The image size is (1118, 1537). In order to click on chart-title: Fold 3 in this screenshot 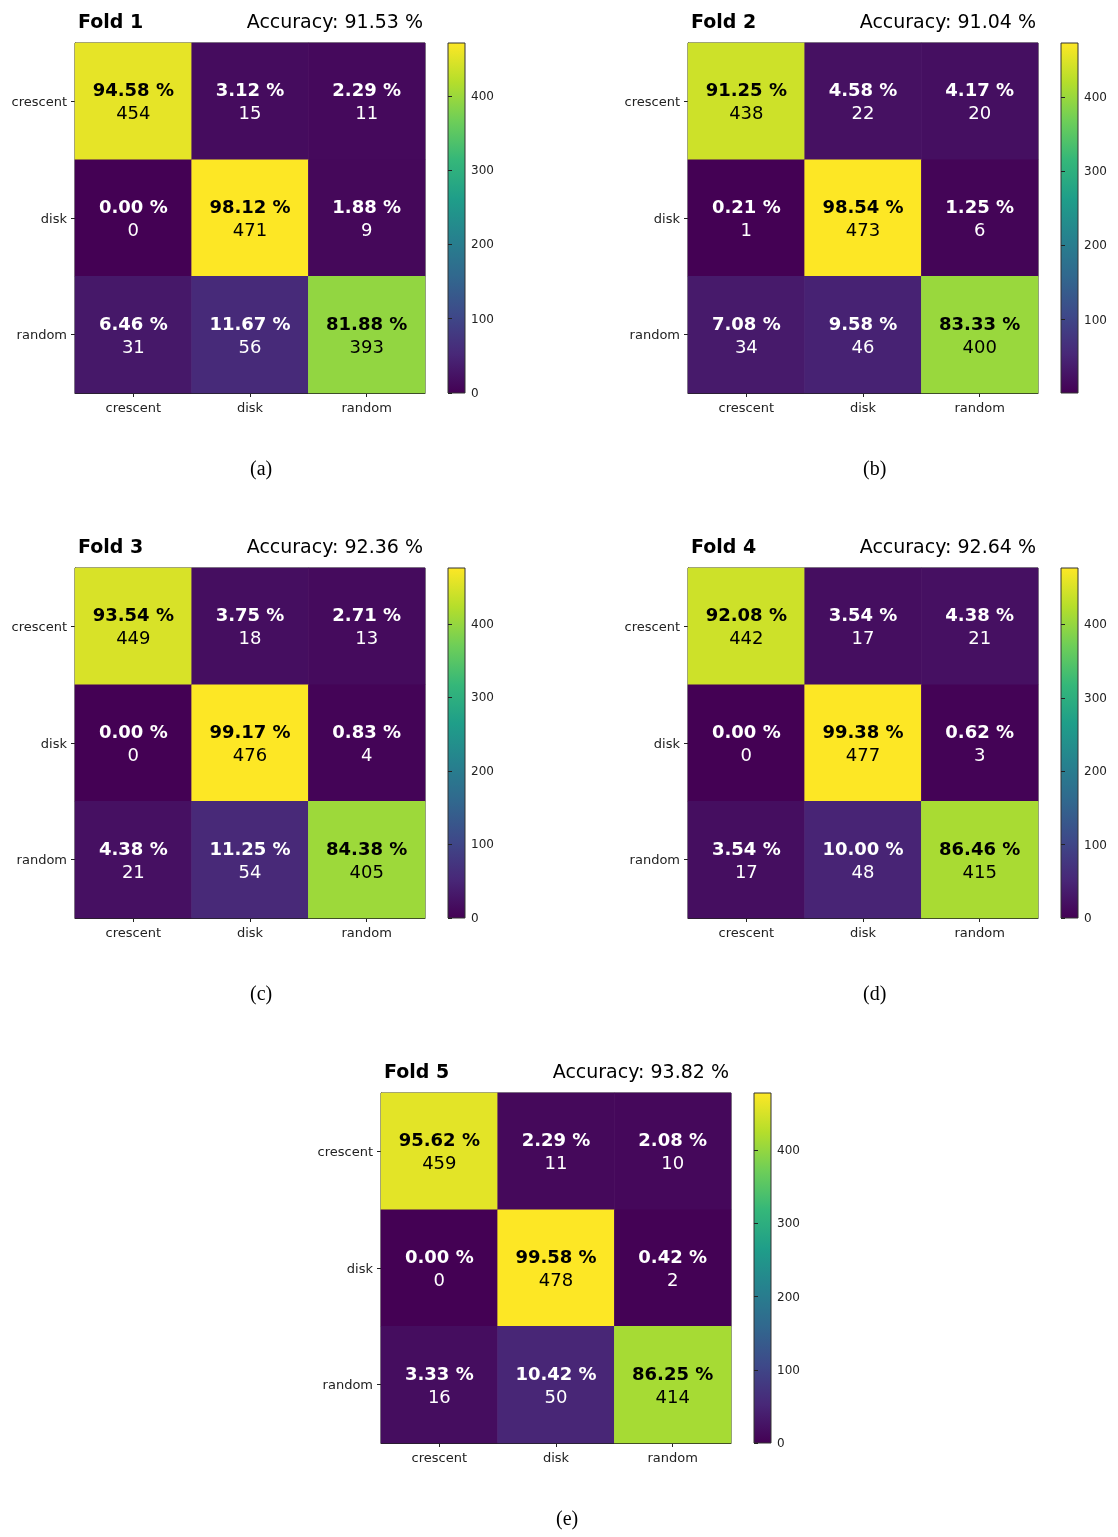, I will do `click(111, 545)`.